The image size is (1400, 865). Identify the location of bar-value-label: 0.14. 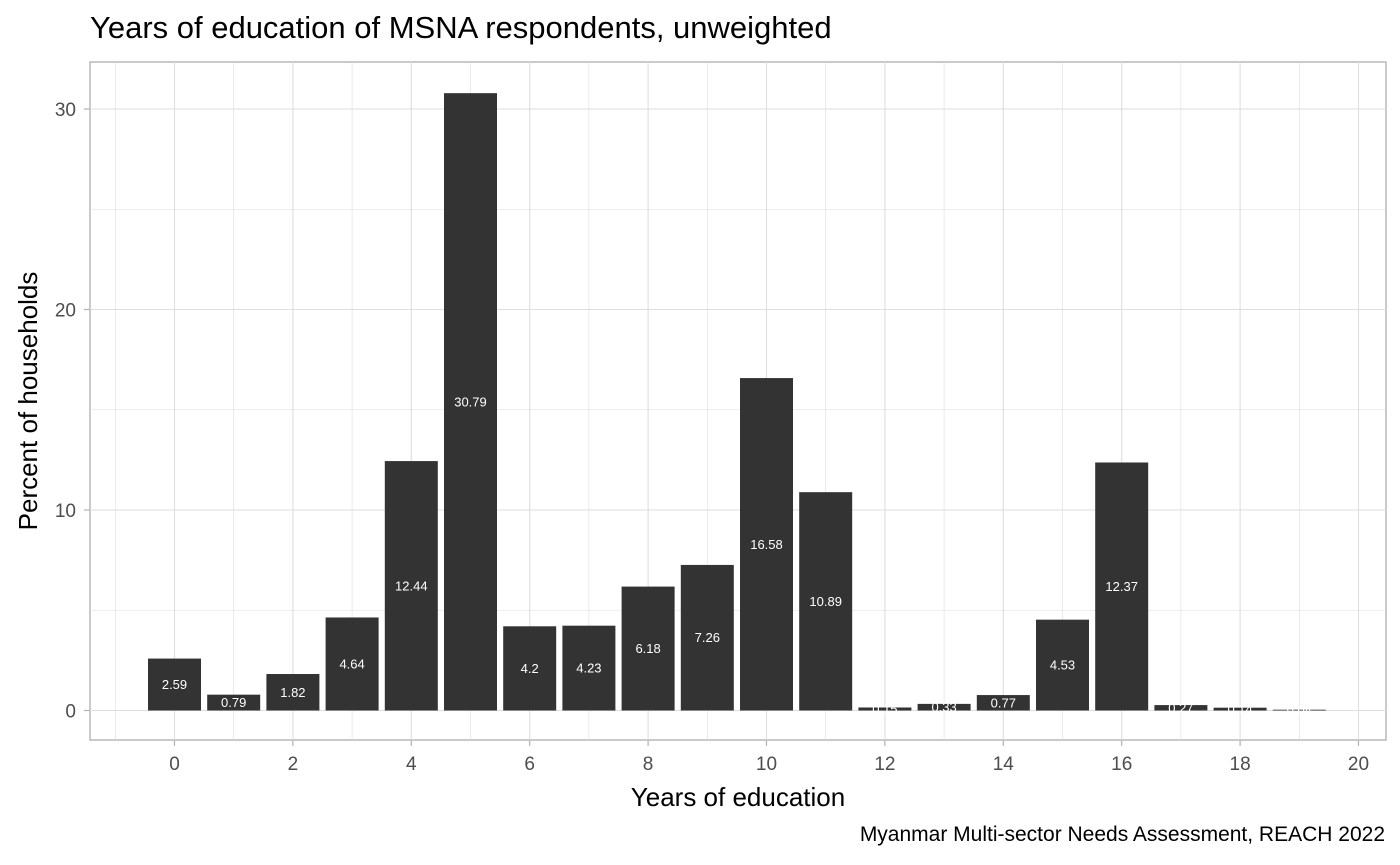
(1239, 709).